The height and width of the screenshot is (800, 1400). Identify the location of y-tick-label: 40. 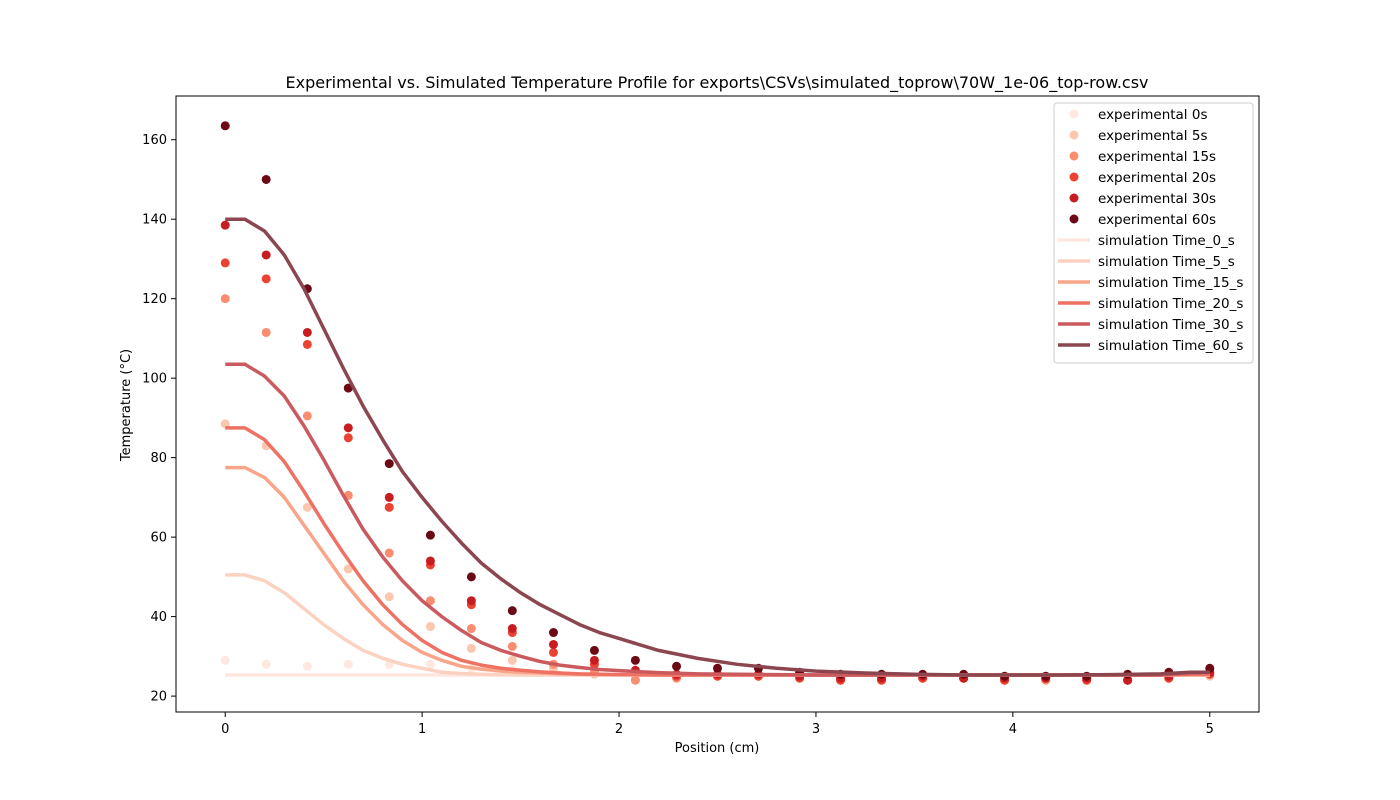
(158, 617).